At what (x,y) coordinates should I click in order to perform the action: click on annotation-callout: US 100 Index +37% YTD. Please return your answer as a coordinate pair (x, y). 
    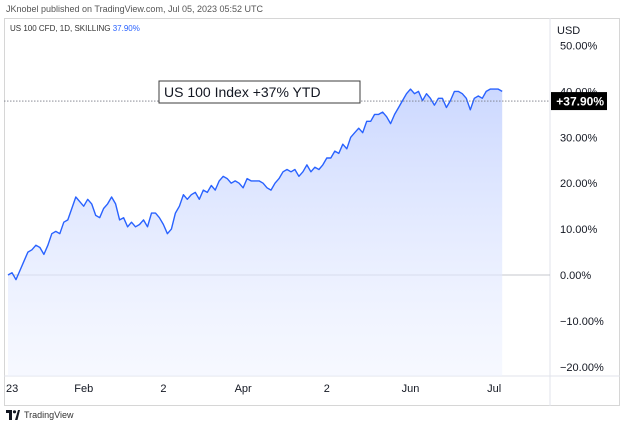
    Looking at the image, I should click on (259, 92).